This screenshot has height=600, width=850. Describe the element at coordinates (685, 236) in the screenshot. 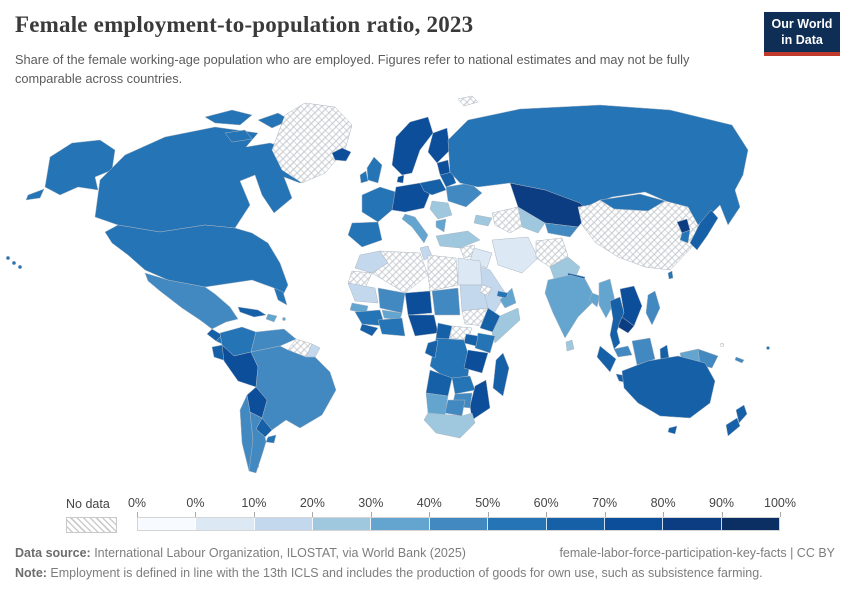

I see `country-south-korea` at that location.